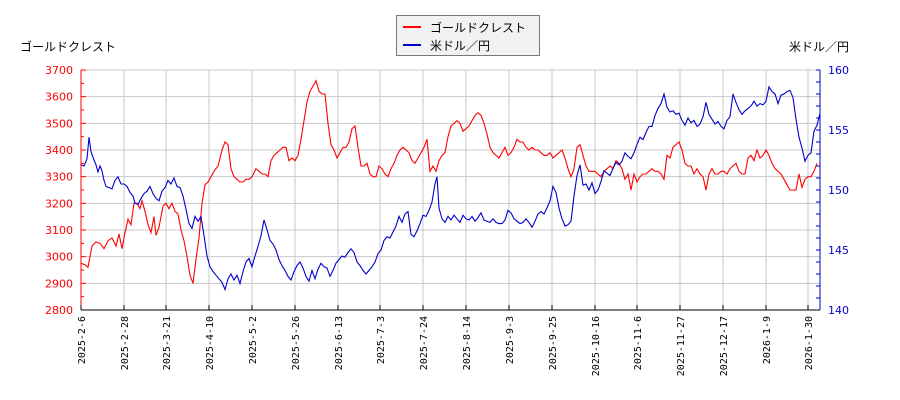 Image resolution: width=900 pixels, height=400 pixels. What do you see at coordinates (59, 177) in the screenshot?
I see `svg-text: 3300` at bounding box center [59, 177].